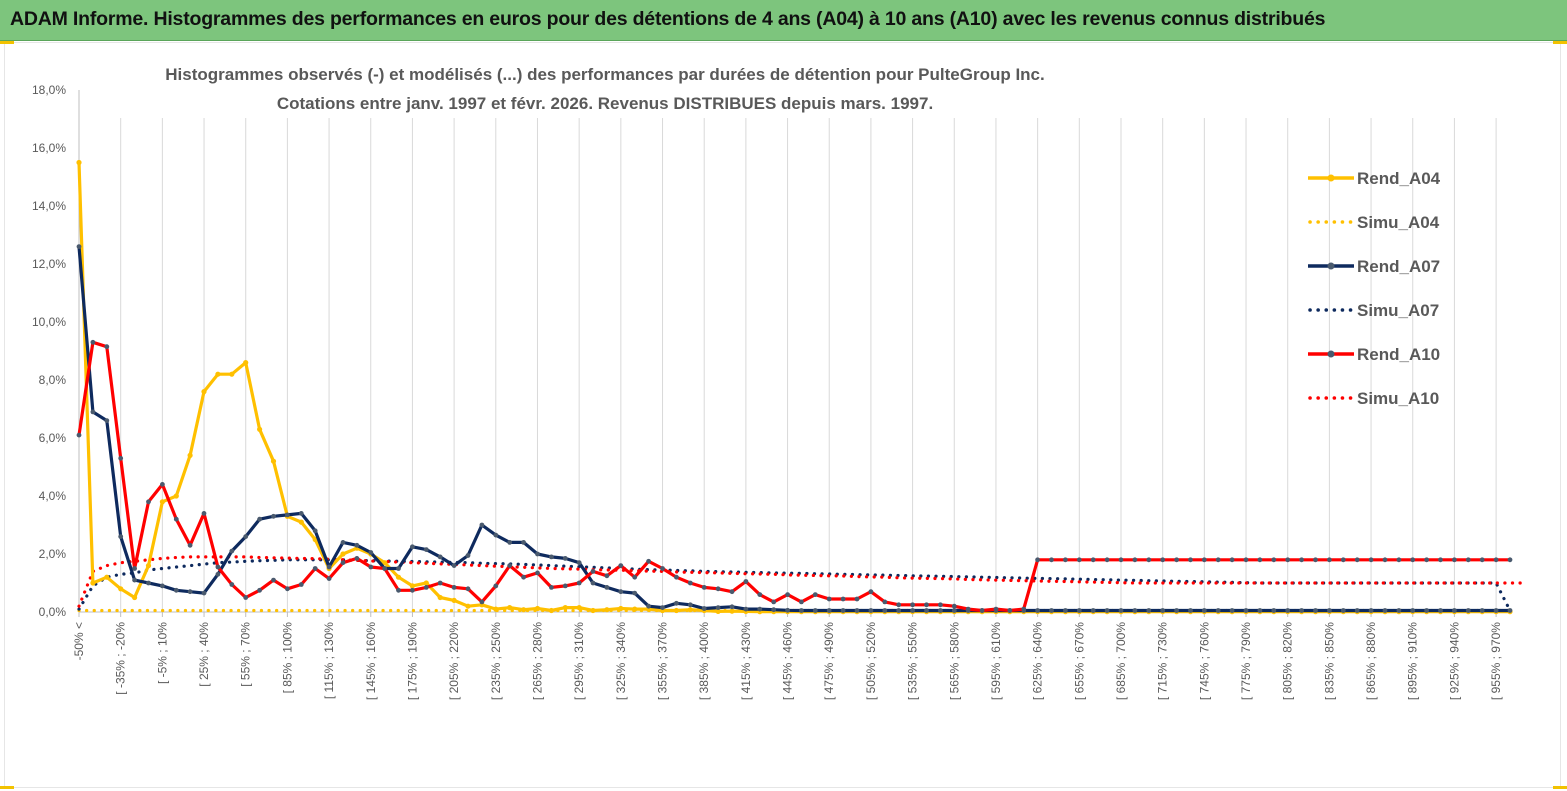 The height and width of the screenshot is (791, 1567). Describe the element at coordinates (1121, 661) in the screenshot. I see `x-tick-label: [ 685% ; 700%` at that location.